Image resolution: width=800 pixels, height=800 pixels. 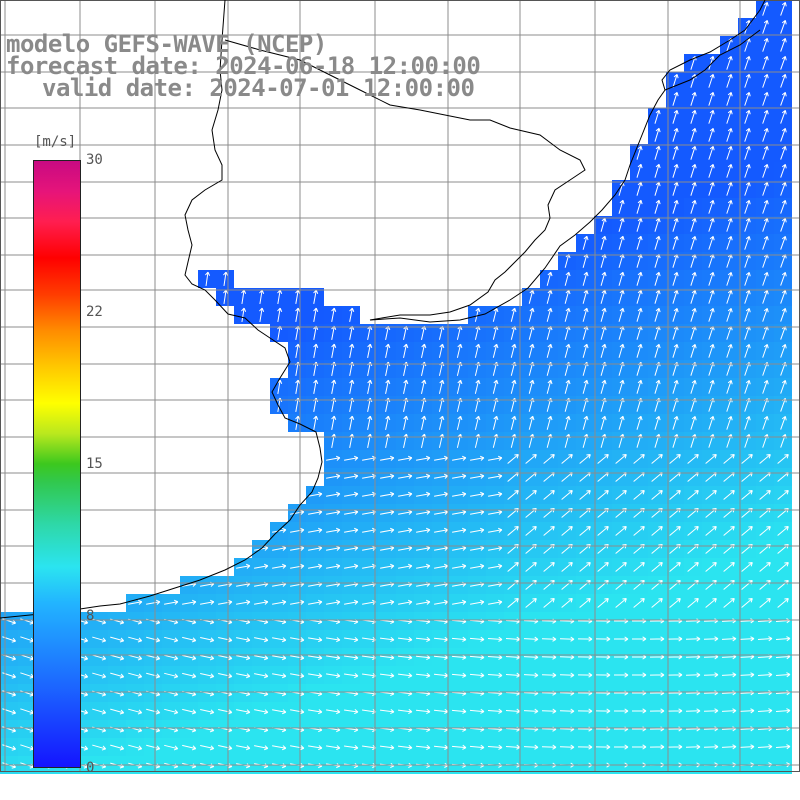 What do you see at coordinates (166, 44) in the screenshot?
I see `model-title: modelo GEFS-WAVE (NCEP)` at bounding box center [166, 44].